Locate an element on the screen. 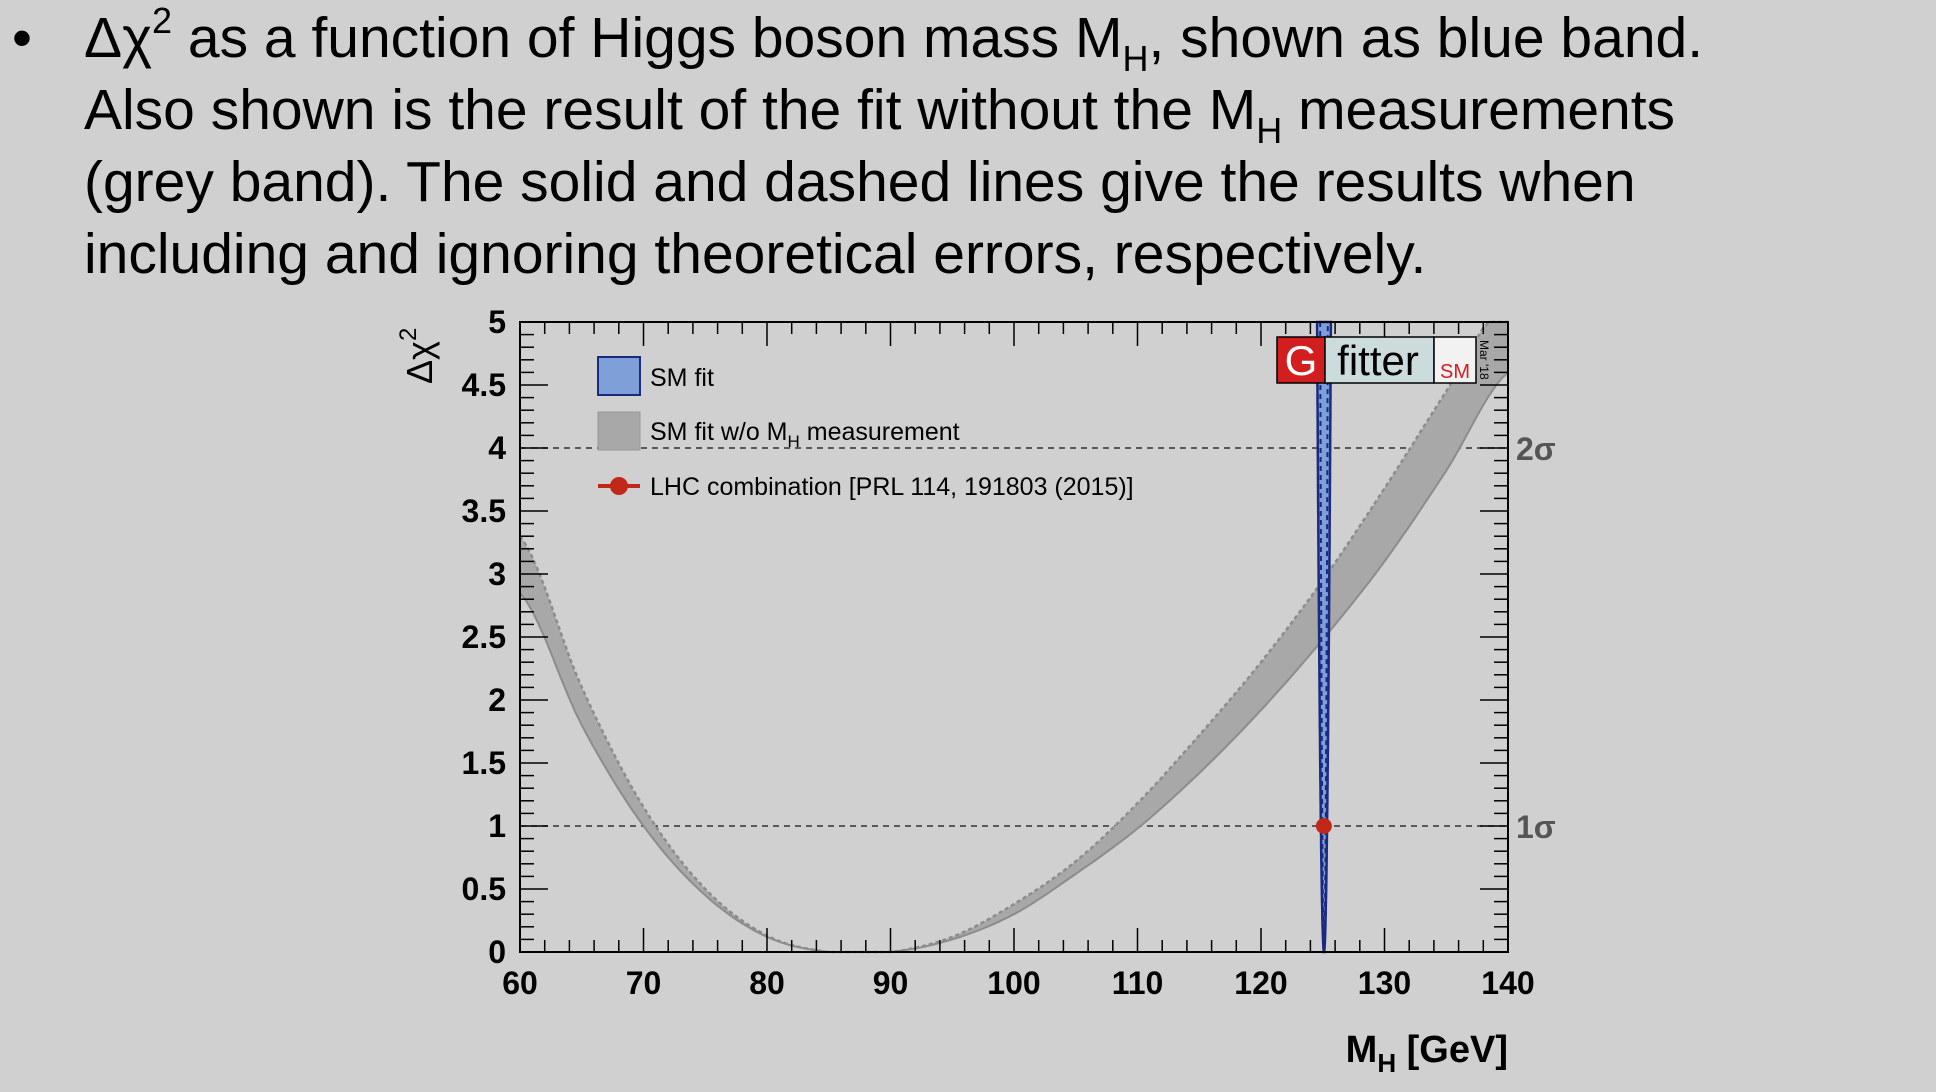  legend-label-lhc: LHC combination [PRL 114, 191803 (2015)] is located at coordinates (892, 487).